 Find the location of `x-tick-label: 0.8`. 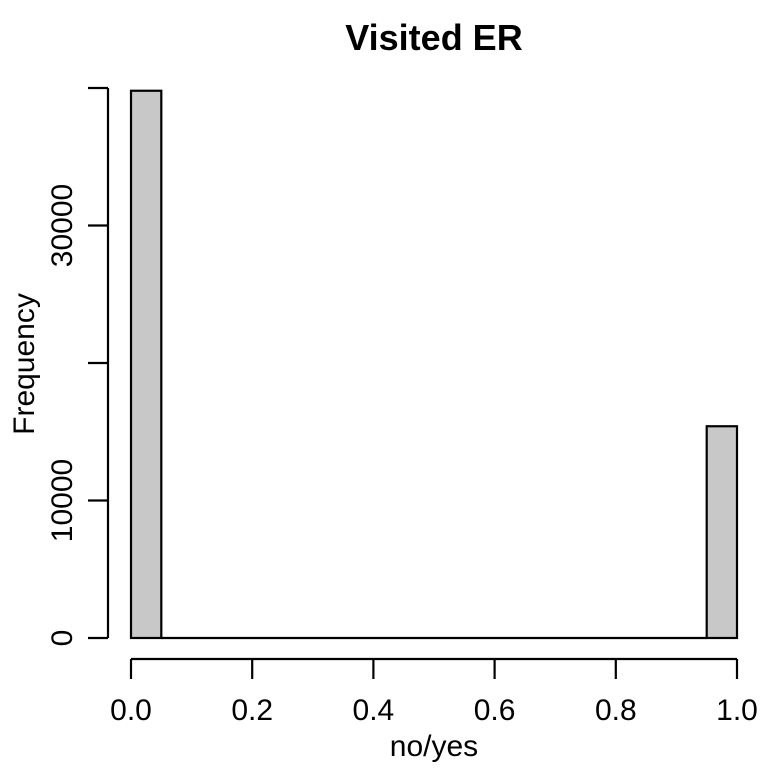

x-tick-label: 0.8 is located at coordinates (616, 710).